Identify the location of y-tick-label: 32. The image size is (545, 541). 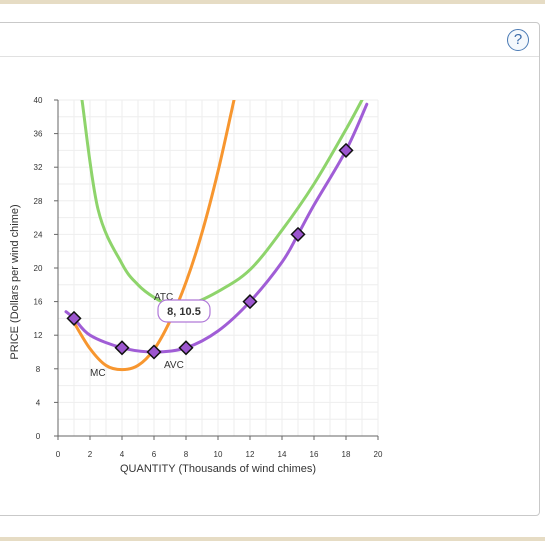
(38, 167).